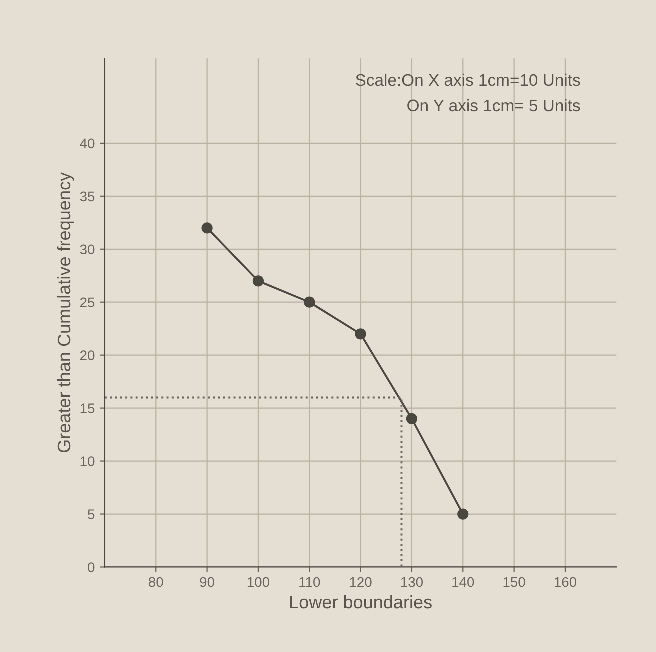 Image resolution: width=656 pixels, height=652 pixels. I want to click on y-tick-label: 40, so click(87, 143).